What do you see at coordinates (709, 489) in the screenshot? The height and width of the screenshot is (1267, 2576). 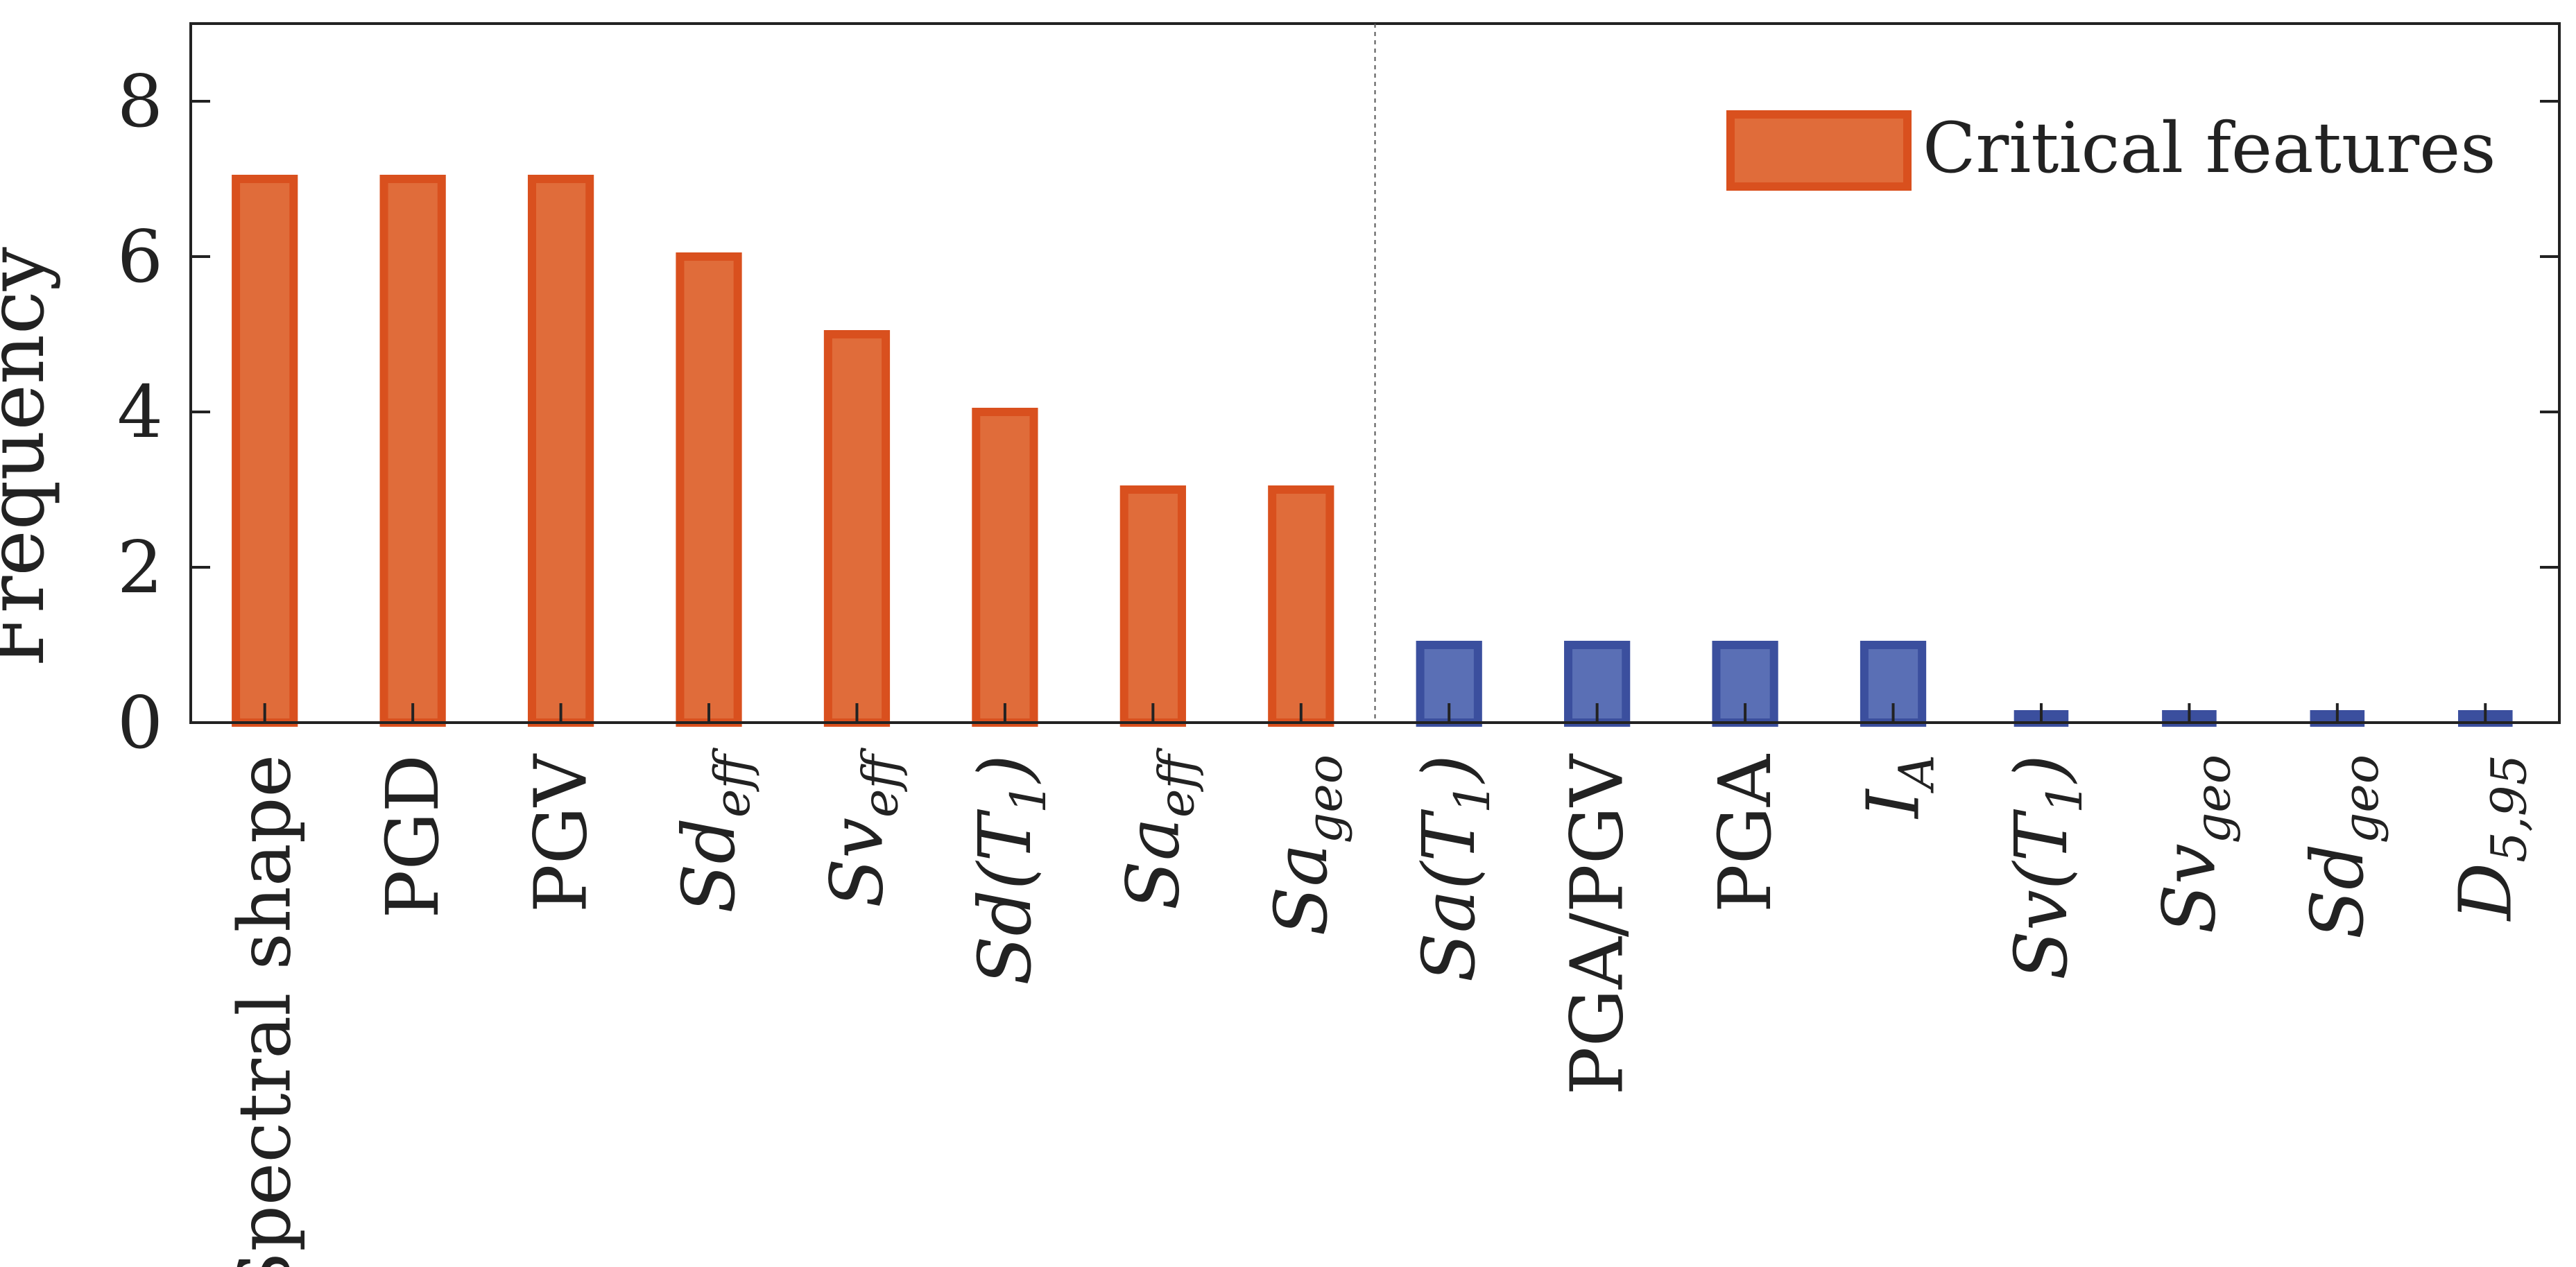 I see `bar-sd-eff` at bounding box center [709, 489].